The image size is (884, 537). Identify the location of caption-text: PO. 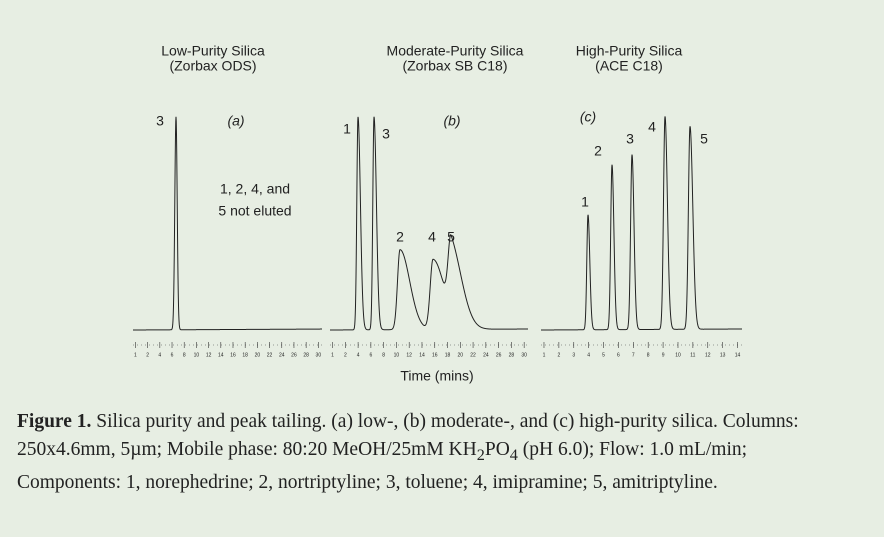
(497, 449).